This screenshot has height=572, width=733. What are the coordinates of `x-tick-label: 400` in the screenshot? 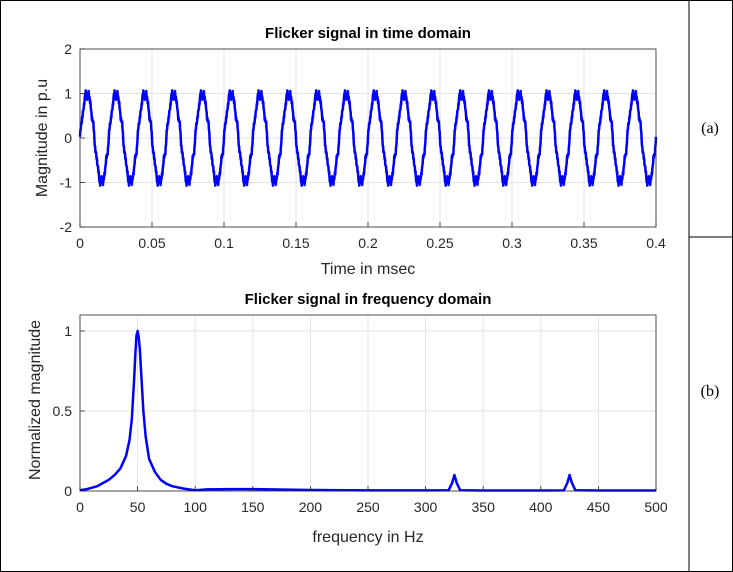 It's located at (541, 507).